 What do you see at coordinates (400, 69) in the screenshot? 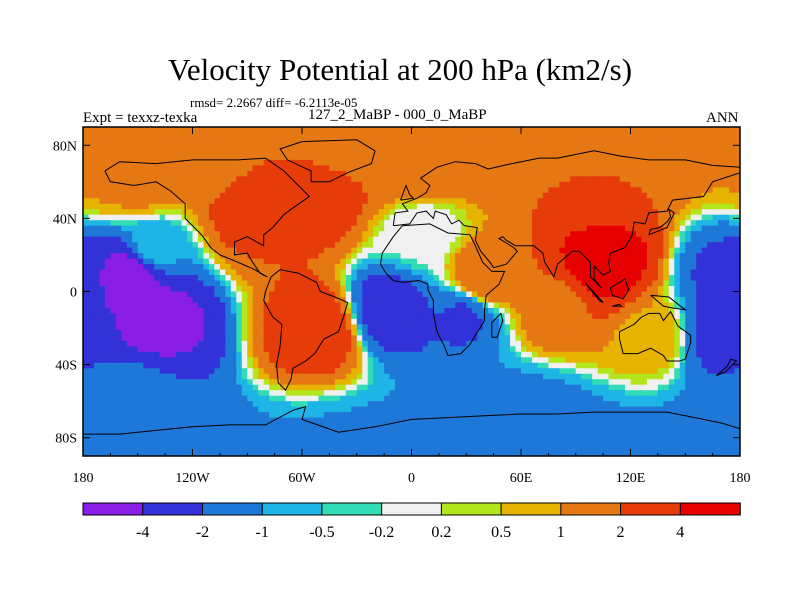
I see `chart-title: Velocity Potential at 200 hPa (km2/s)` at bounding box center [400, 69].